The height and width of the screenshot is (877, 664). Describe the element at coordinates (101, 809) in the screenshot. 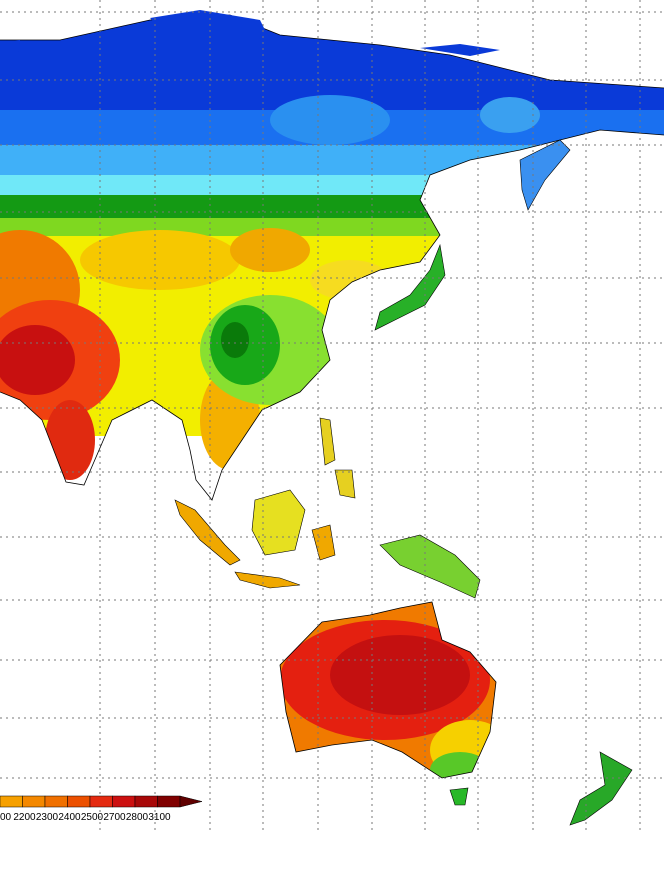

I see `colorbar: 00 2200 2300 2400 2500 2700 2800 3100` at that location.